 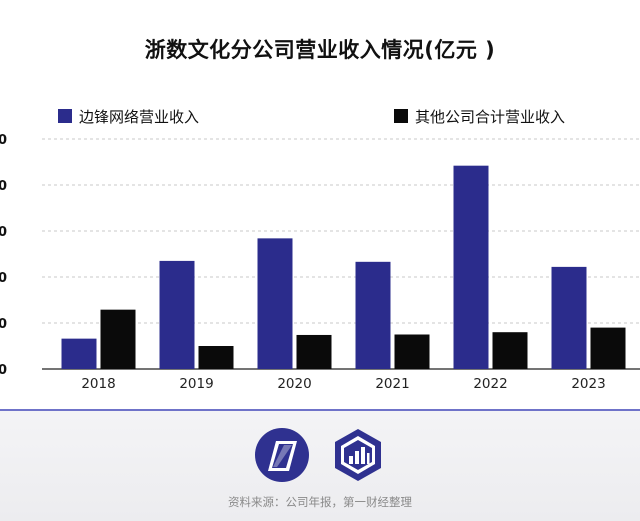 What do you see at coordinates (392, 384) in the screenshot?
I see `x-tick-label: 2021` at bounding box center [392, 384].